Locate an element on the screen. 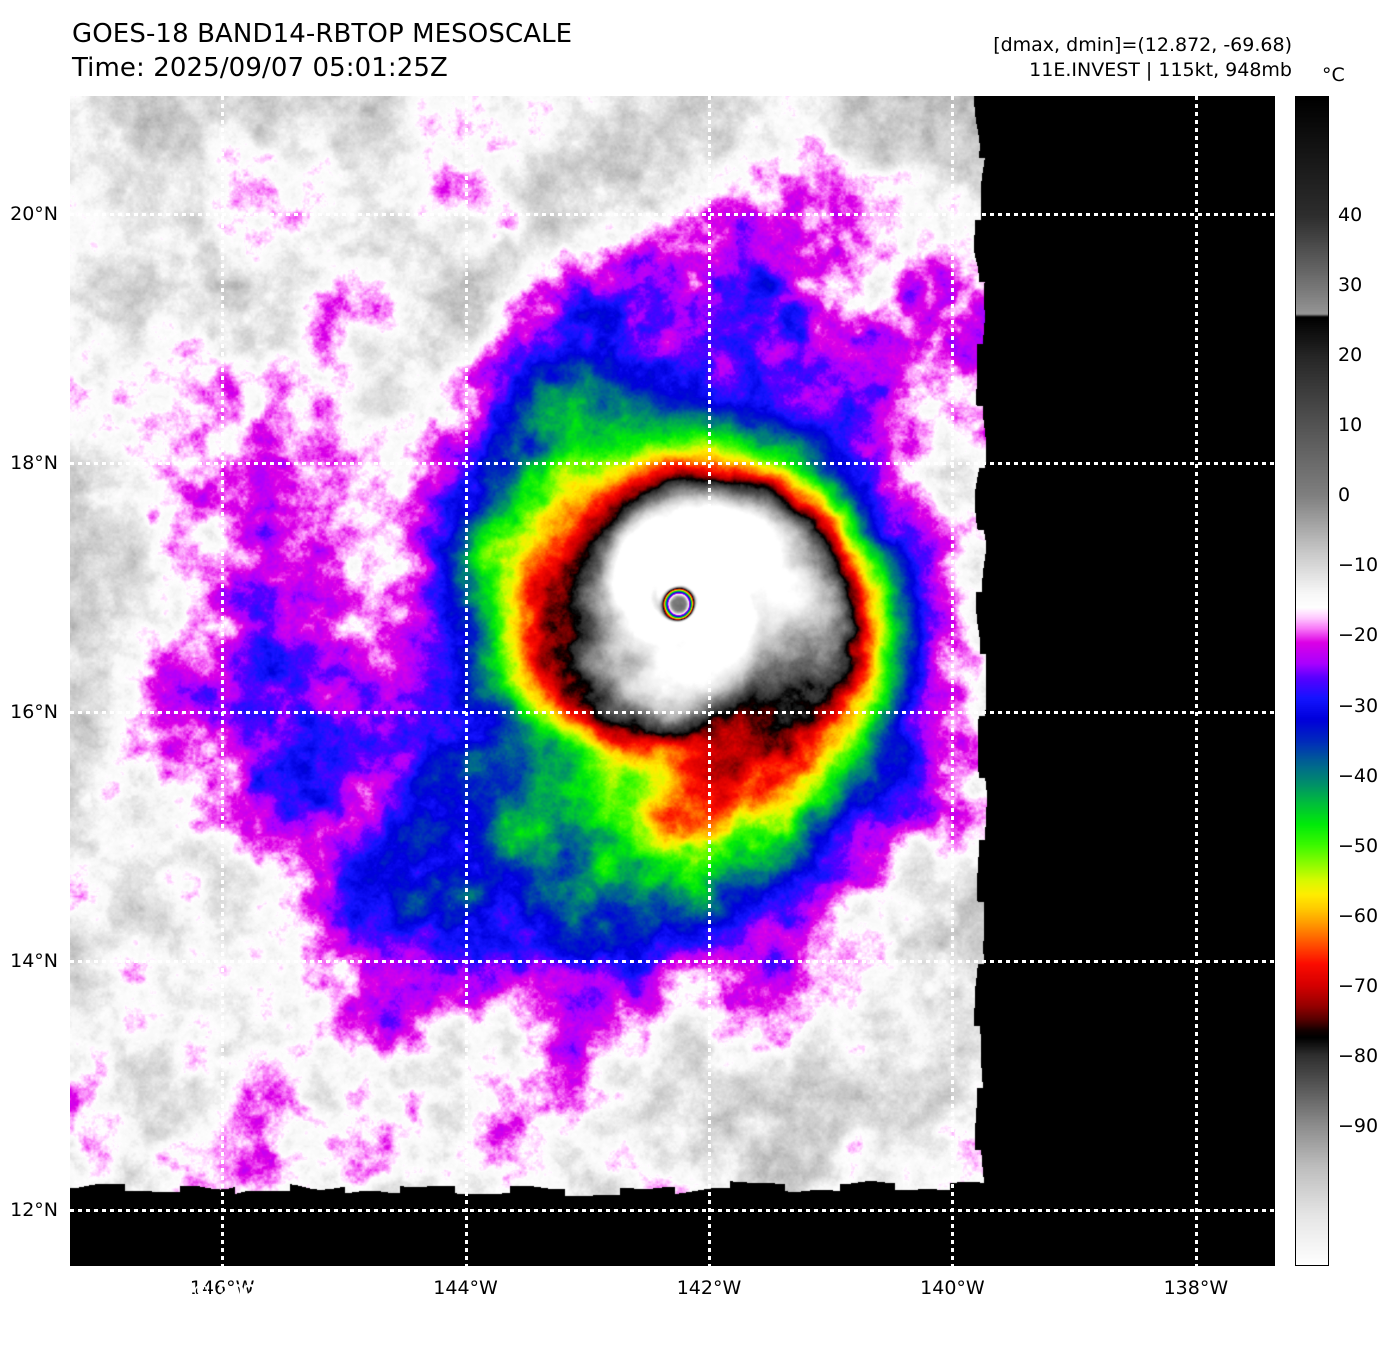 The width and height of the screenshot is (1390, 1359). colorbar-tick-label: 20 is located at coordinates (1350, 355).